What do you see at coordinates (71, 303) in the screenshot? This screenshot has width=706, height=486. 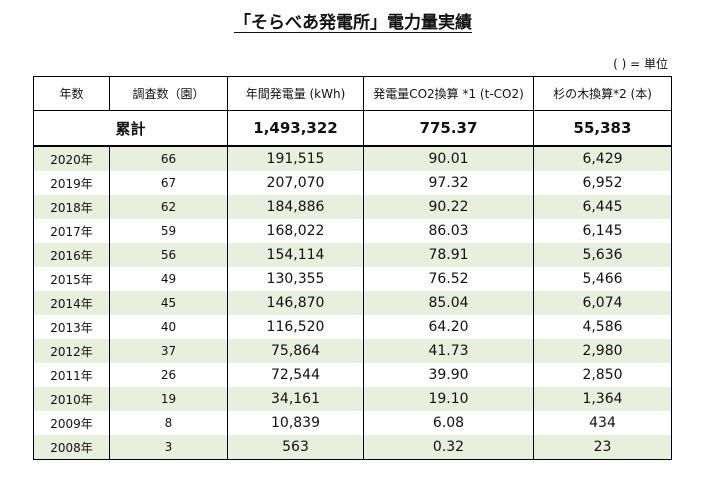 I see `row-year: 2014年` at bounding box center [71, 303].